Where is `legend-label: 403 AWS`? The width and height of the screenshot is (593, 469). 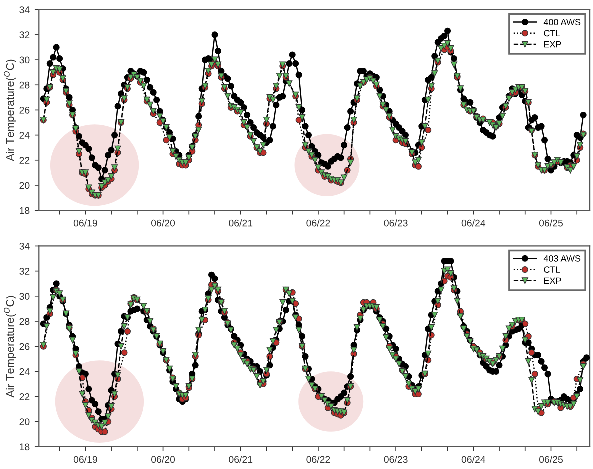 legend-label: 403 AWS is located at coordinates (562, 258).